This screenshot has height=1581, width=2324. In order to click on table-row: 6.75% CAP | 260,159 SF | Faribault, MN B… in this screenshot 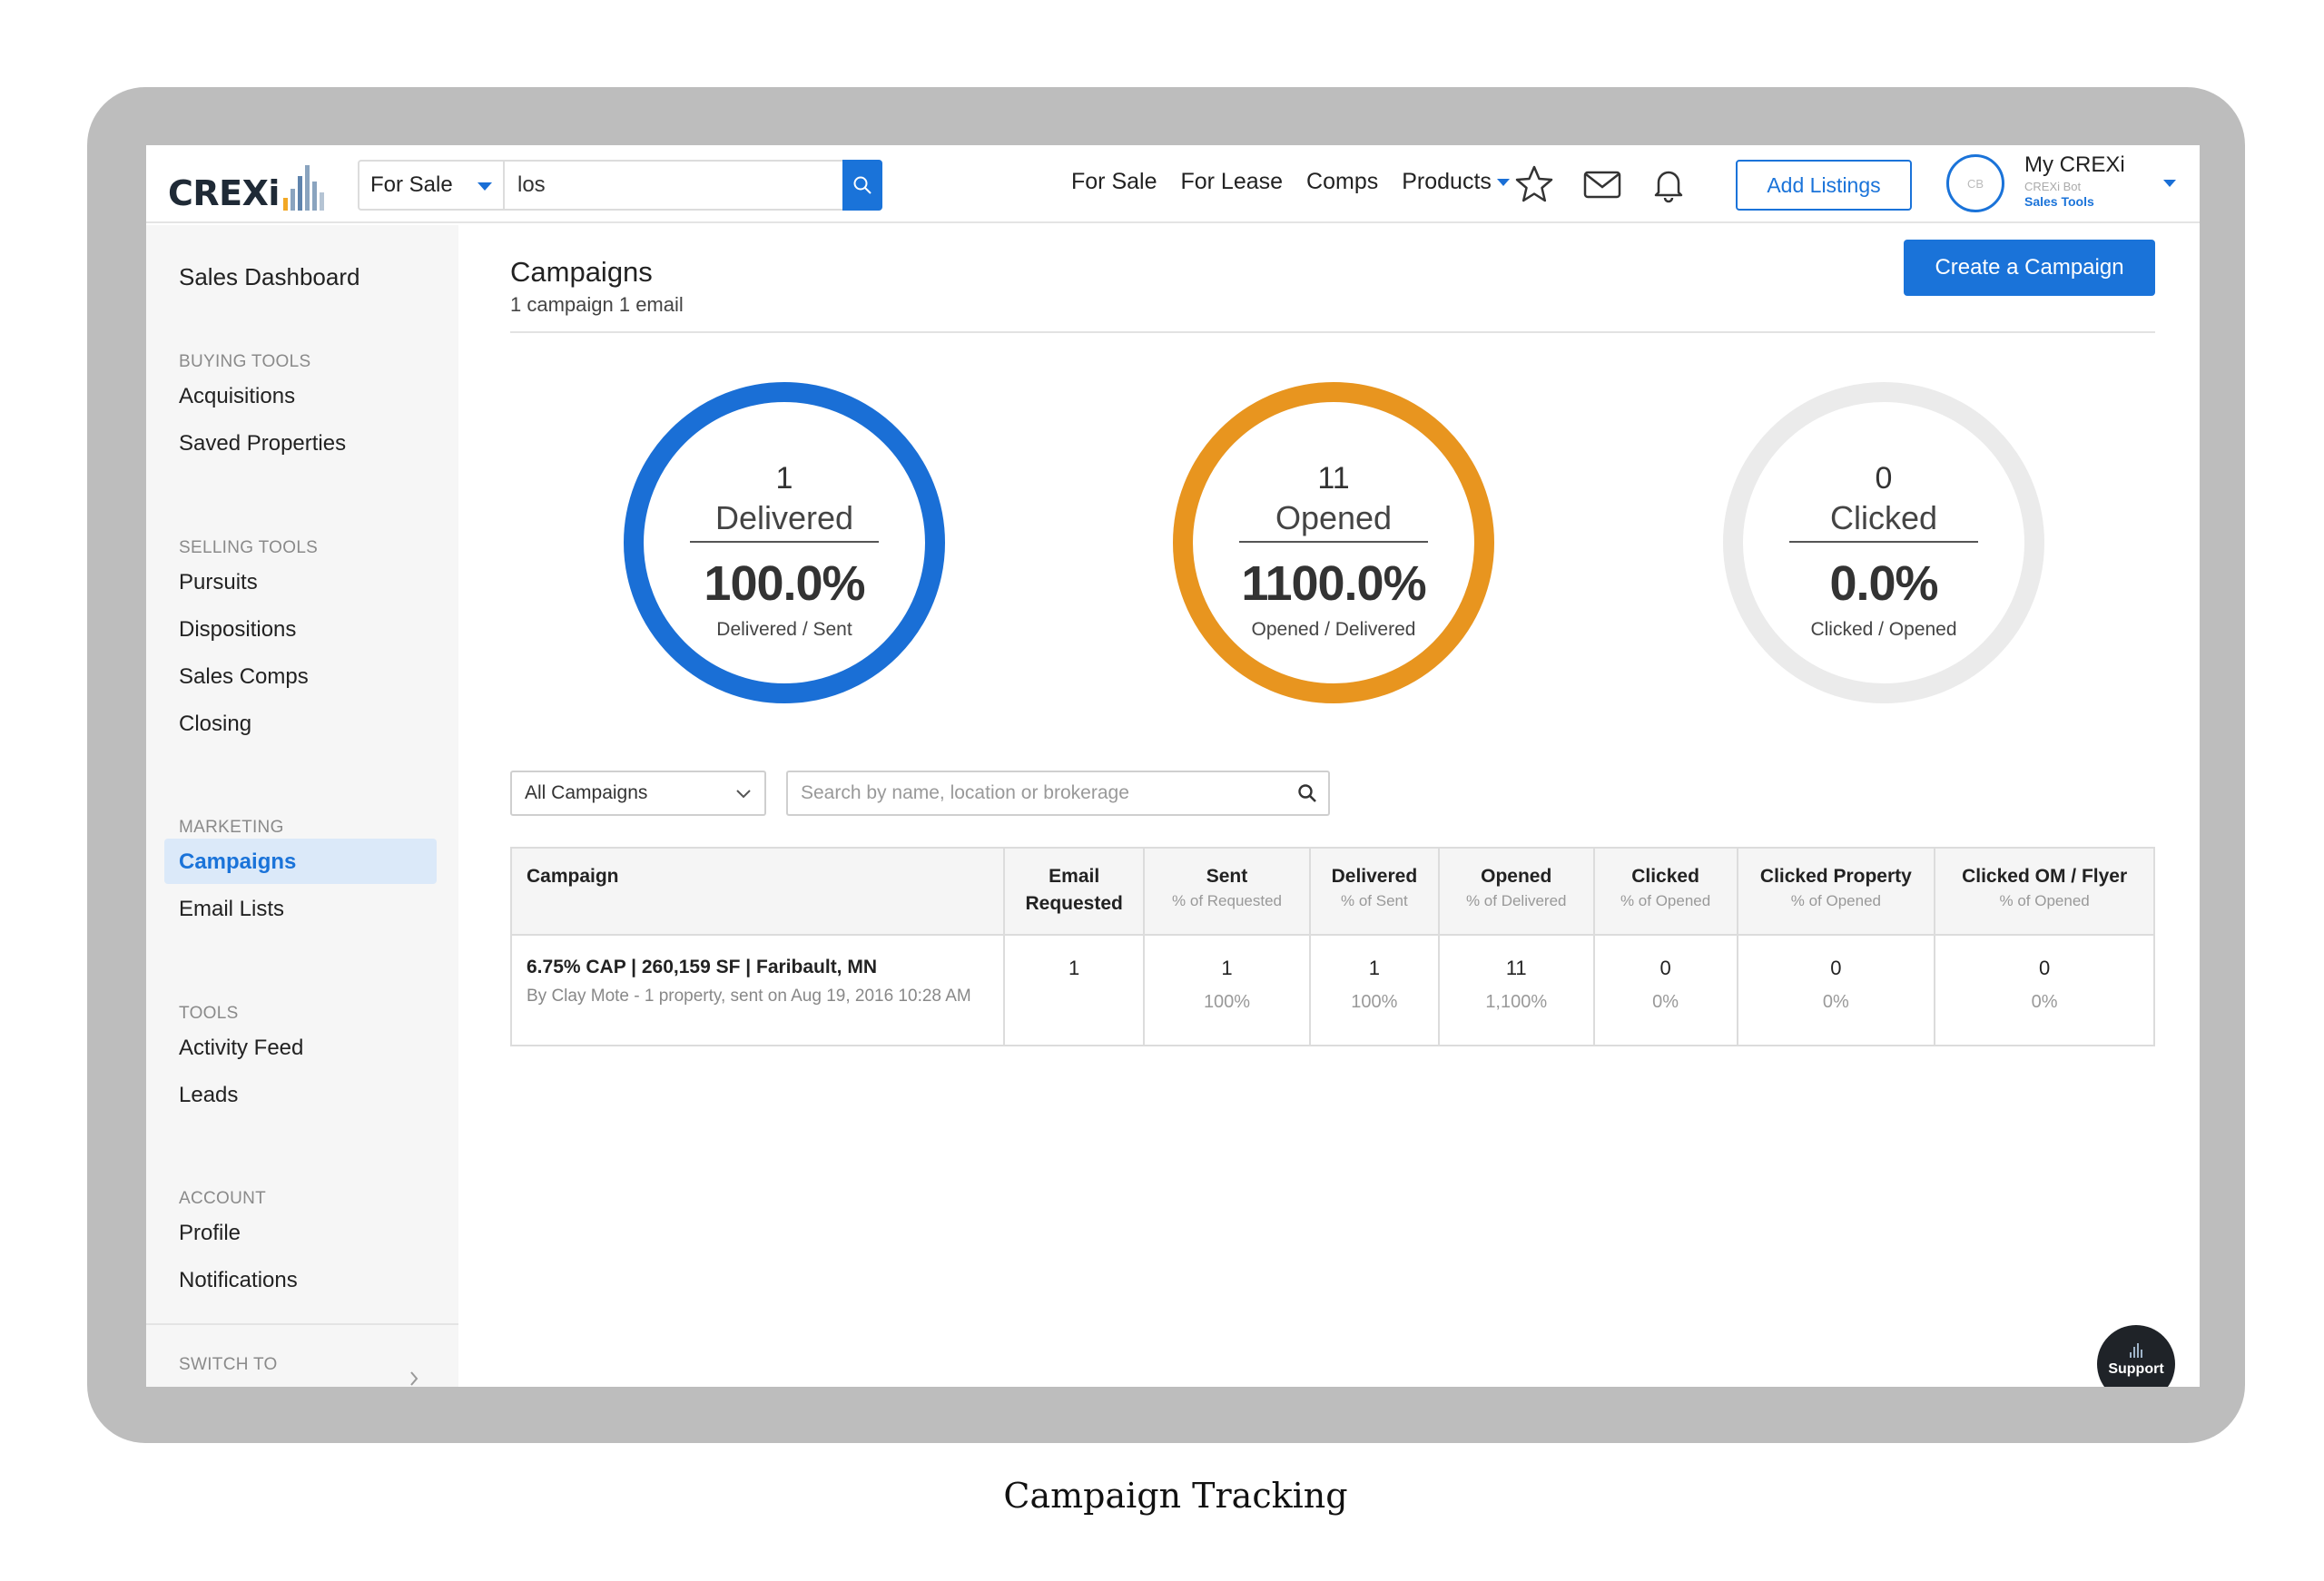, I will do `click(1332, 990)`.